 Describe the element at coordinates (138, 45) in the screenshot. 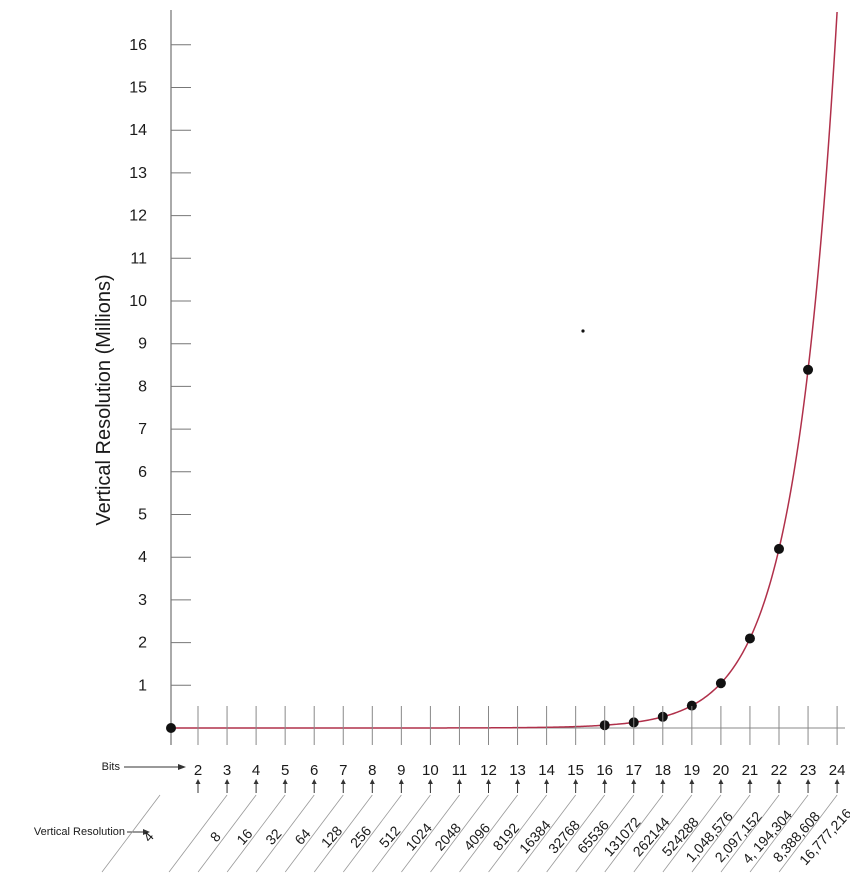

I see `y-tick-label: 16` at that location.